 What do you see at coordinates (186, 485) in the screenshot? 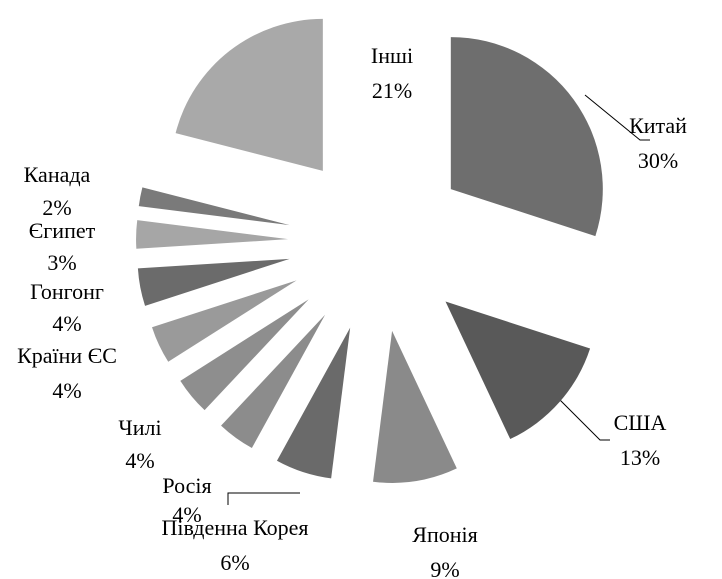
I see `slice-label: Росія` at bounding box center [186, 485].